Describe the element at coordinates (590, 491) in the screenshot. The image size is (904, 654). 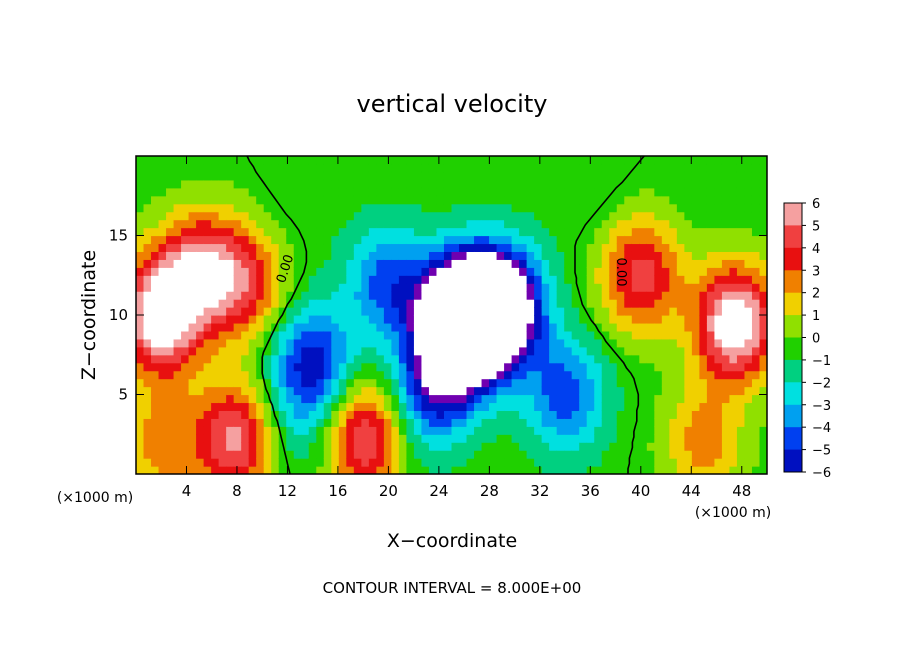
I see `x-tick-label: 36` at that location.